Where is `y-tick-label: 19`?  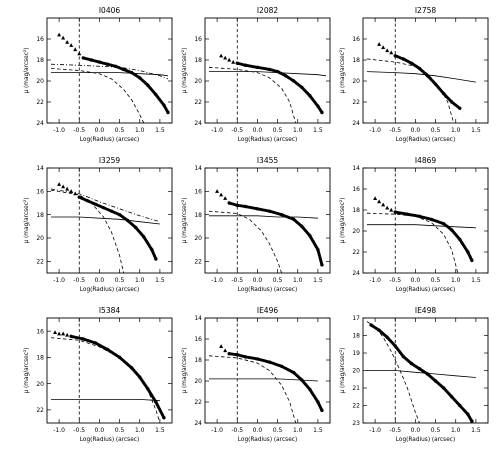 y-tick-label: 19 is located at coordinates (356, 353).